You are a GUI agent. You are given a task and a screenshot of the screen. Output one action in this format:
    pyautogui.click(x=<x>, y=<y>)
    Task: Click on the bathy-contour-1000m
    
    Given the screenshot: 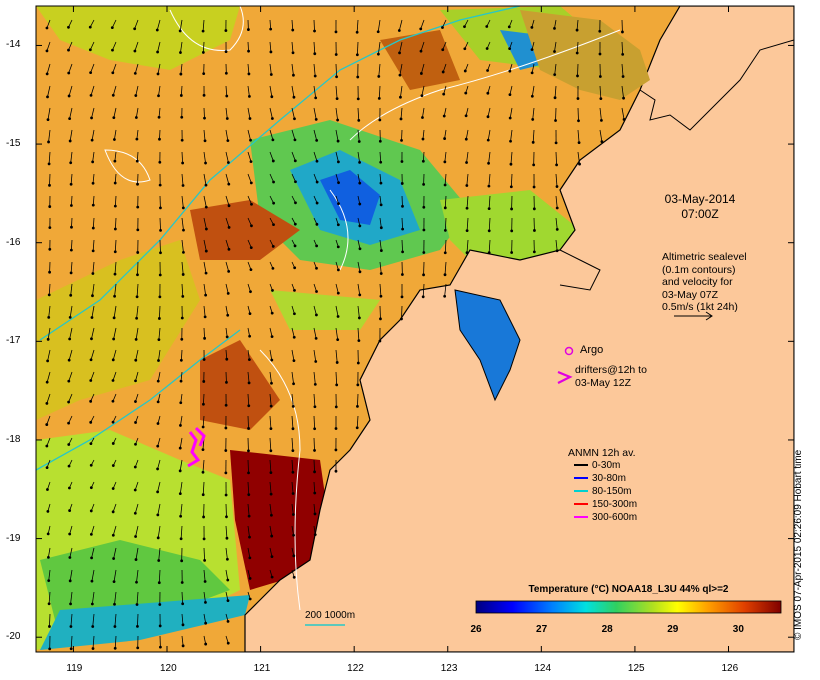 What is the action you would take?
    pyautogui.click(x=138, y=400)
    